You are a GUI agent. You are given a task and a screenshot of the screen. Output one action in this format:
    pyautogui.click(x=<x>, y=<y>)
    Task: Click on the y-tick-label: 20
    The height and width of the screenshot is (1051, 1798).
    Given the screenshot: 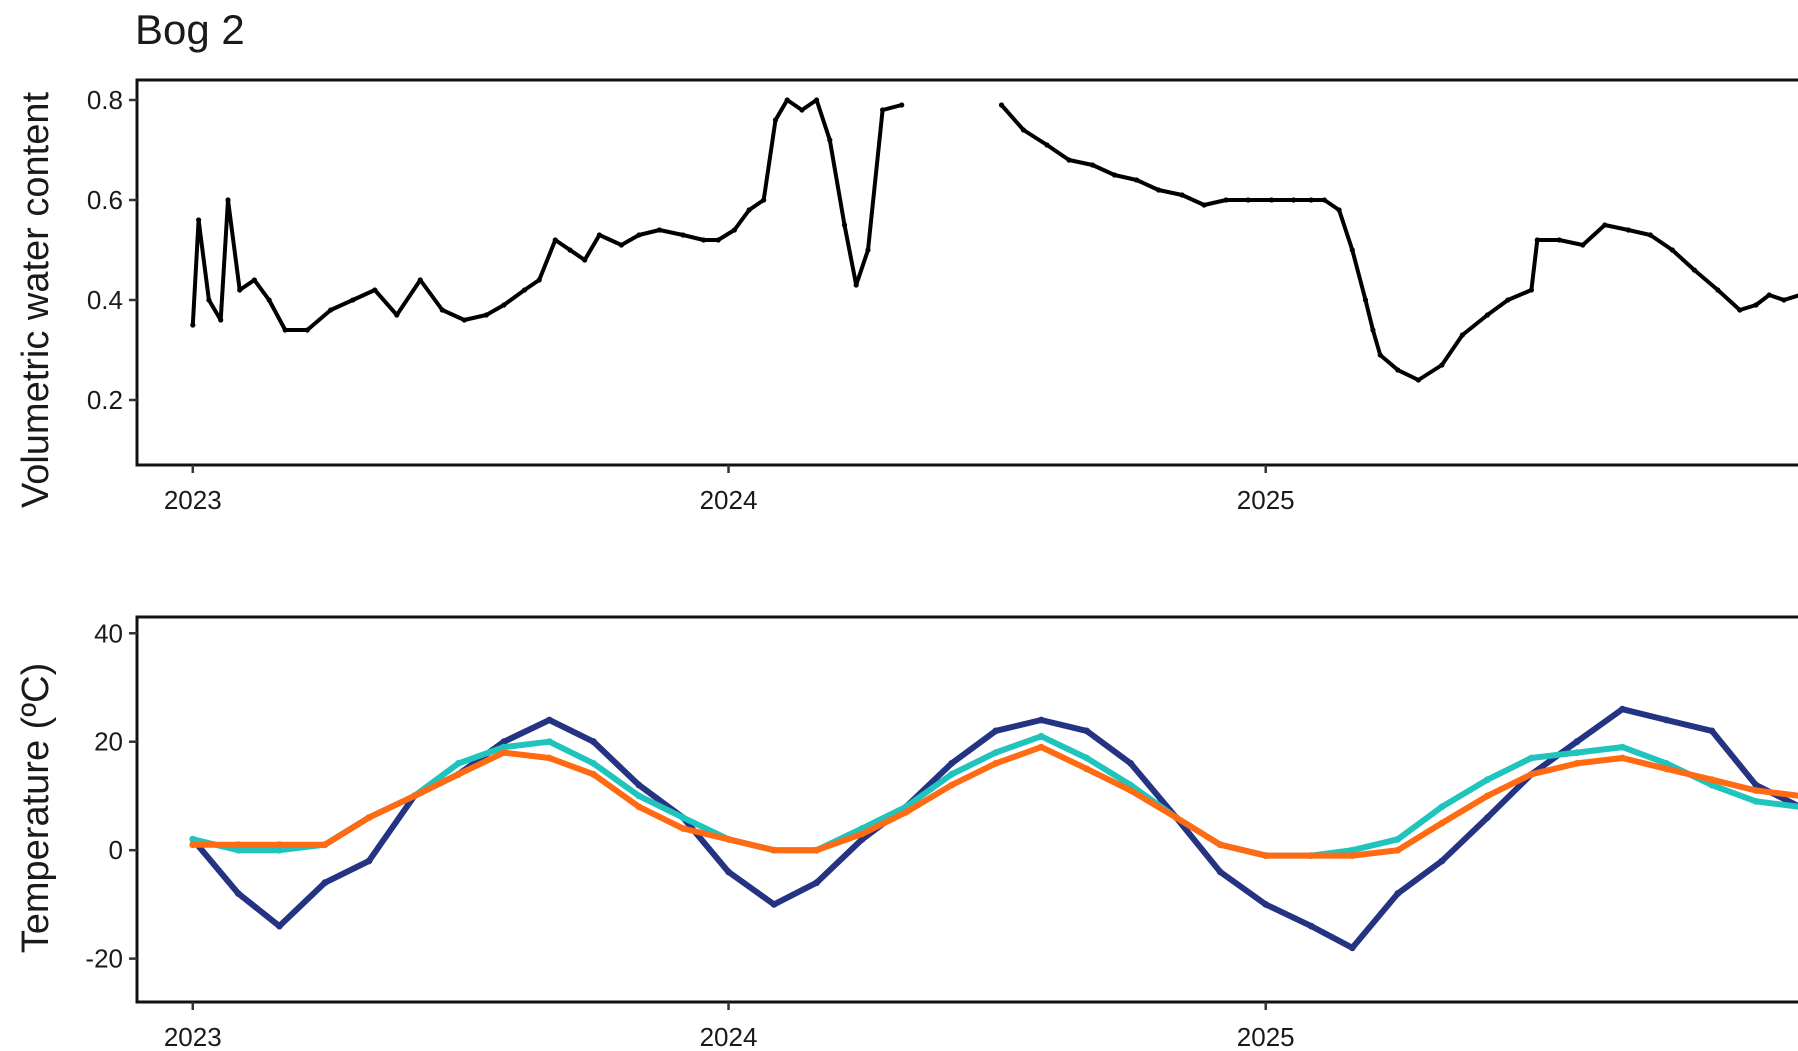 What is the action you would take?
    pyautogui.click(x=108, y=742)
    